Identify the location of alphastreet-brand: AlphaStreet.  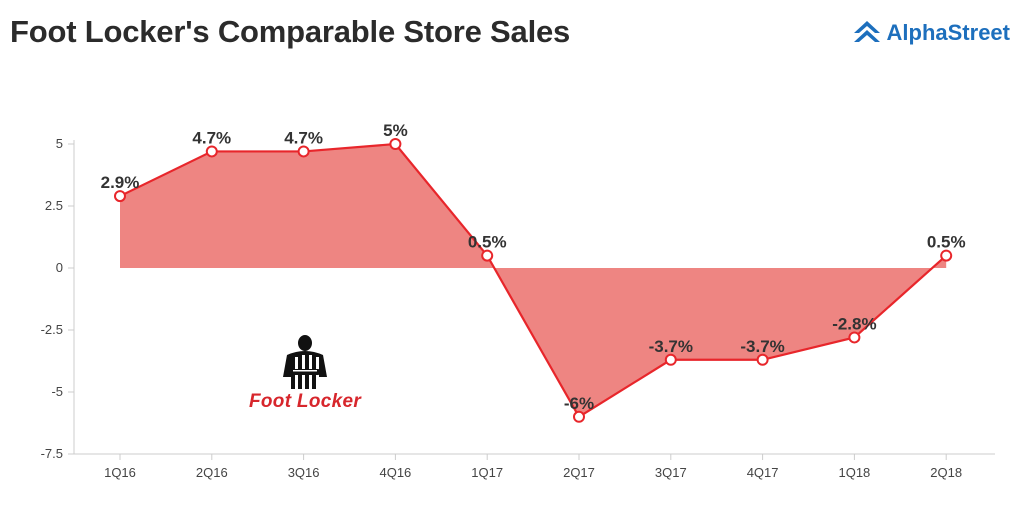
(931, 33).